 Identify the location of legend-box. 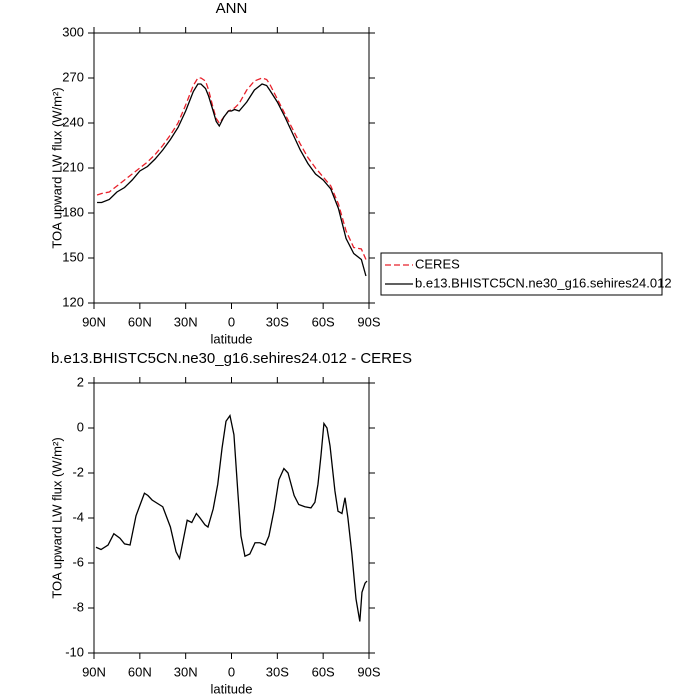
(521, 274).